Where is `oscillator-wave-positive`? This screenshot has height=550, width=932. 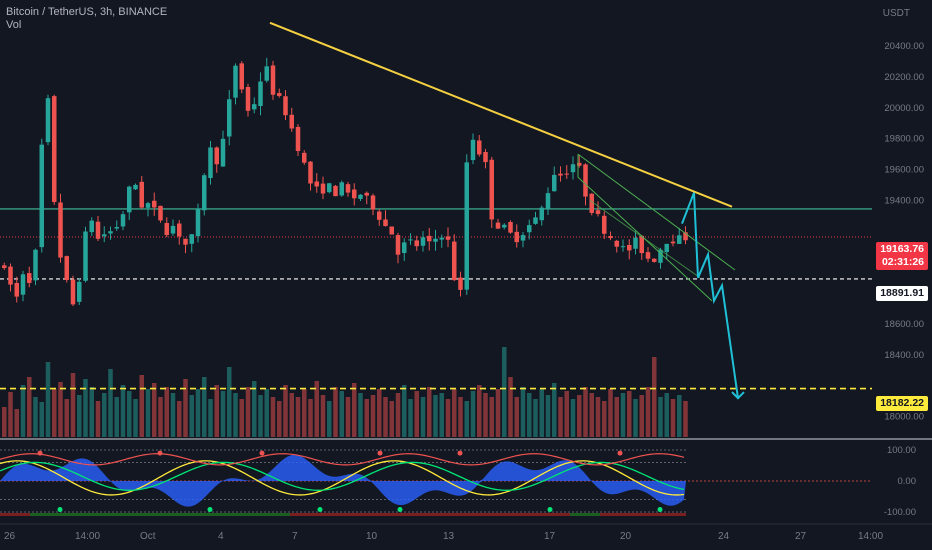 oscillator-wave-positive is located at coordinates (343, 467).